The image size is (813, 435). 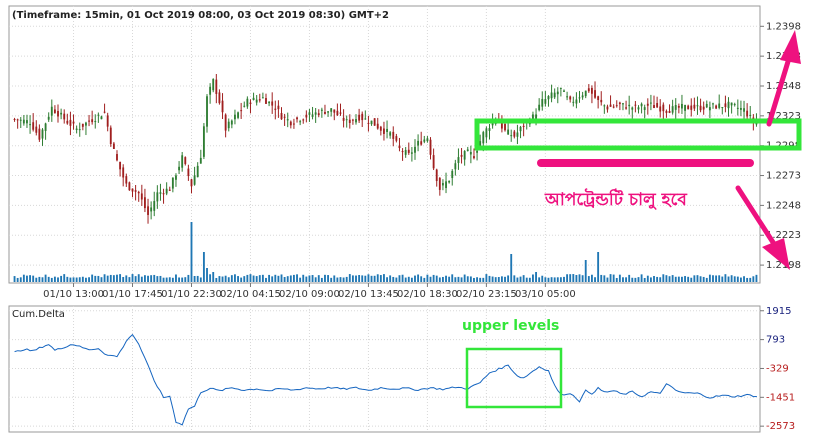 What do you see at coordinates (783, 26) in the screenshot?
I see `price-tick-label: 1.2398` at bounding box center [783, 26].